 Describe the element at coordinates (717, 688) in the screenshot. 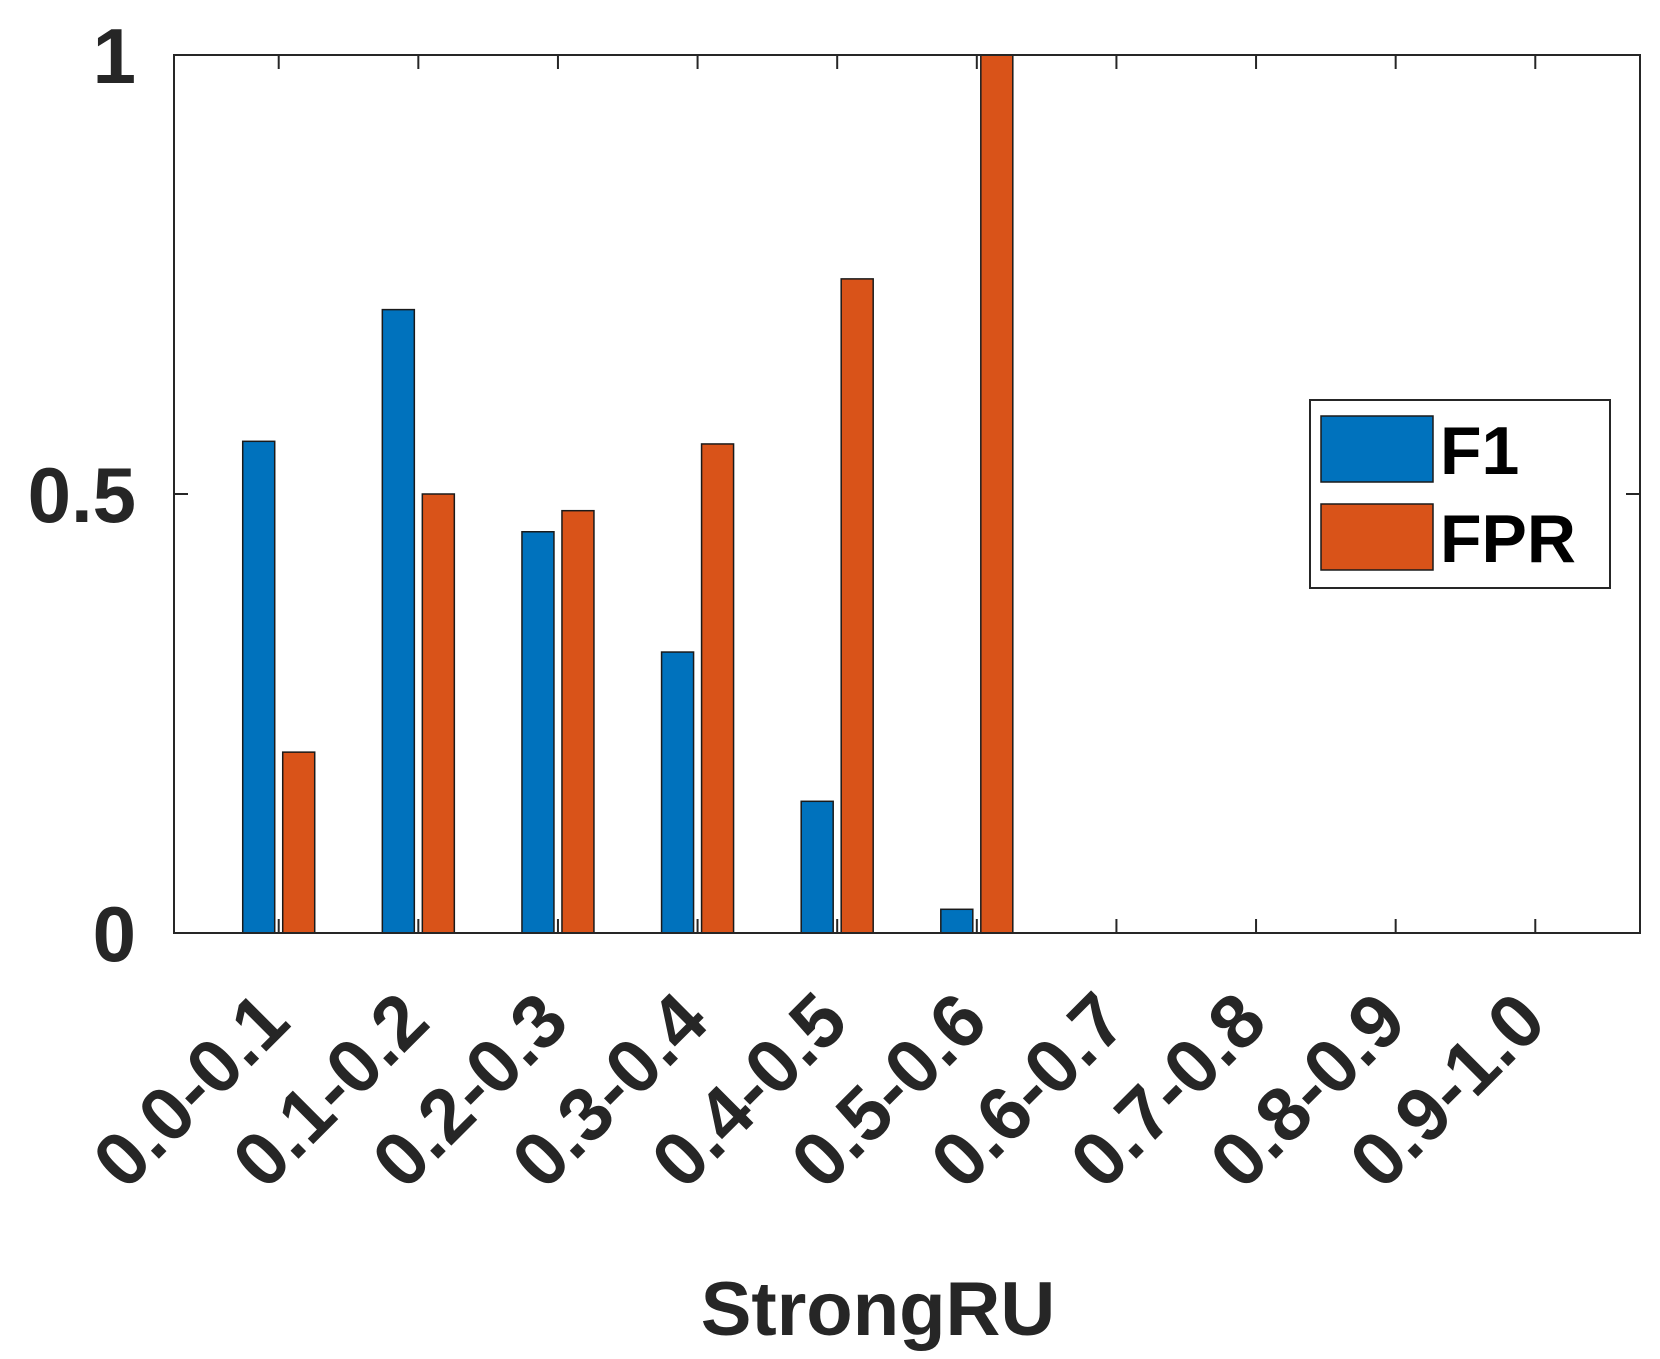

I see `bar-fpr-0.3-0.4` at that location.